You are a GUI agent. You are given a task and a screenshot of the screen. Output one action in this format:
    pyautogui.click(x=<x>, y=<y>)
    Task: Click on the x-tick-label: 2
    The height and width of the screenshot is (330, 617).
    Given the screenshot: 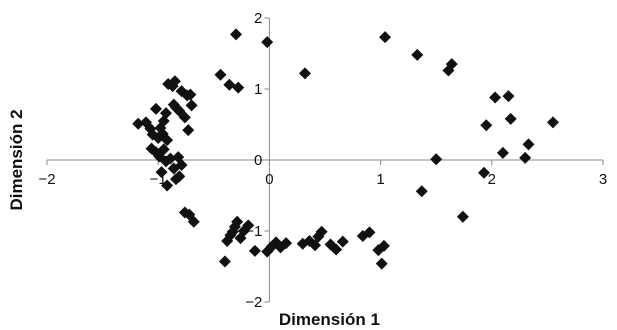 What is the action you would take?
    pyautogui.click(x=492, y=179)
    